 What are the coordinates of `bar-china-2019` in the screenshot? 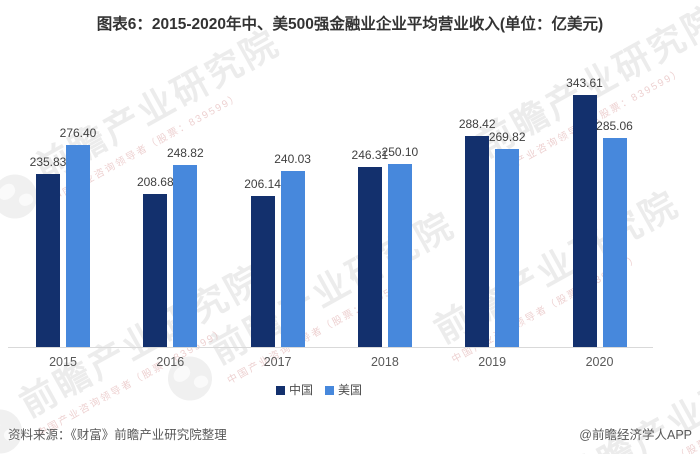 It's located at (477, 241).